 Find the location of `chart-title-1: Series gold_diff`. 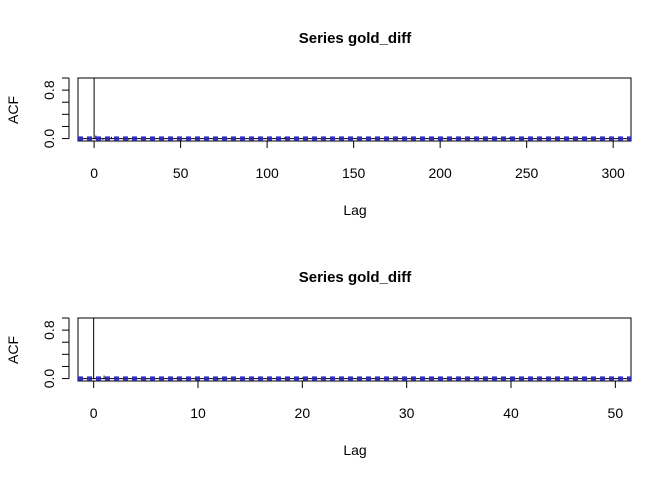

chart-title-1: Series gold_diff is located at coordinates (356, 38).